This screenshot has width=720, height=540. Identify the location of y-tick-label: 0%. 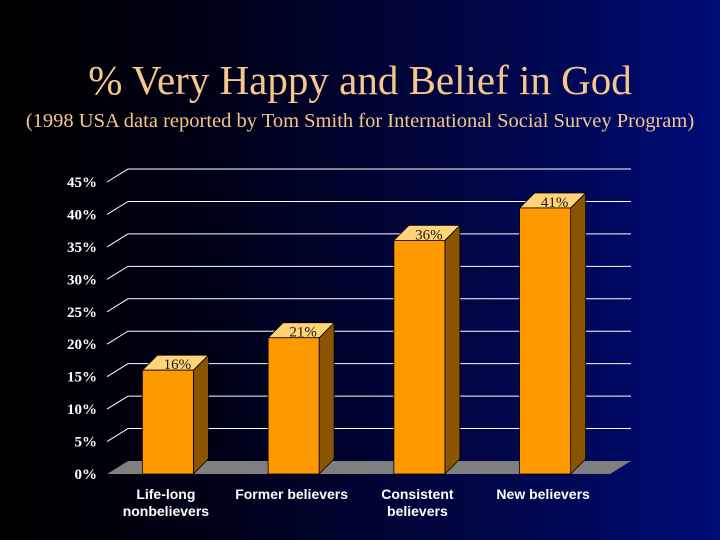
(86, 475).